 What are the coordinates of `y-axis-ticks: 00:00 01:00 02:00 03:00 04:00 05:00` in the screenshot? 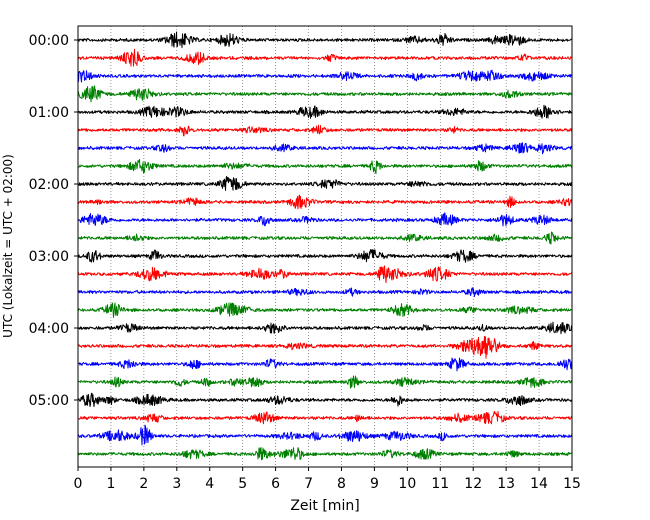 It's located at (53, 221).